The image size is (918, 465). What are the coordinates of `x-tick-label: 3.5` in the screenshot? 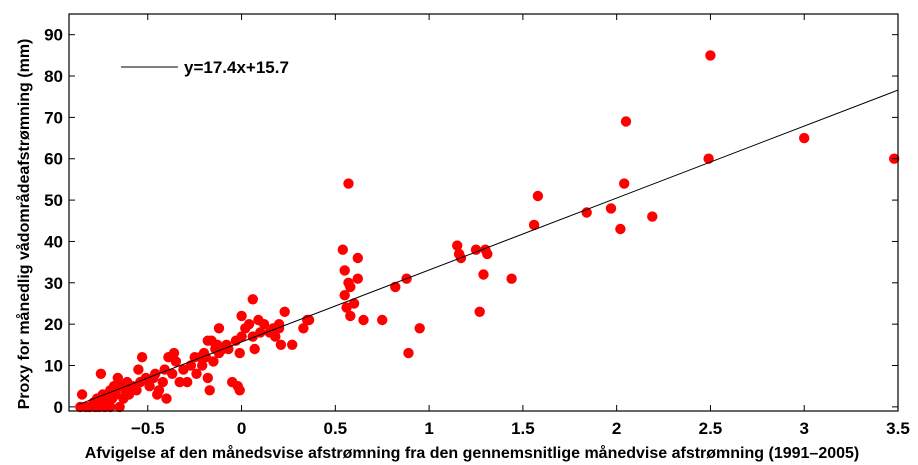 It's located at (898, 428).